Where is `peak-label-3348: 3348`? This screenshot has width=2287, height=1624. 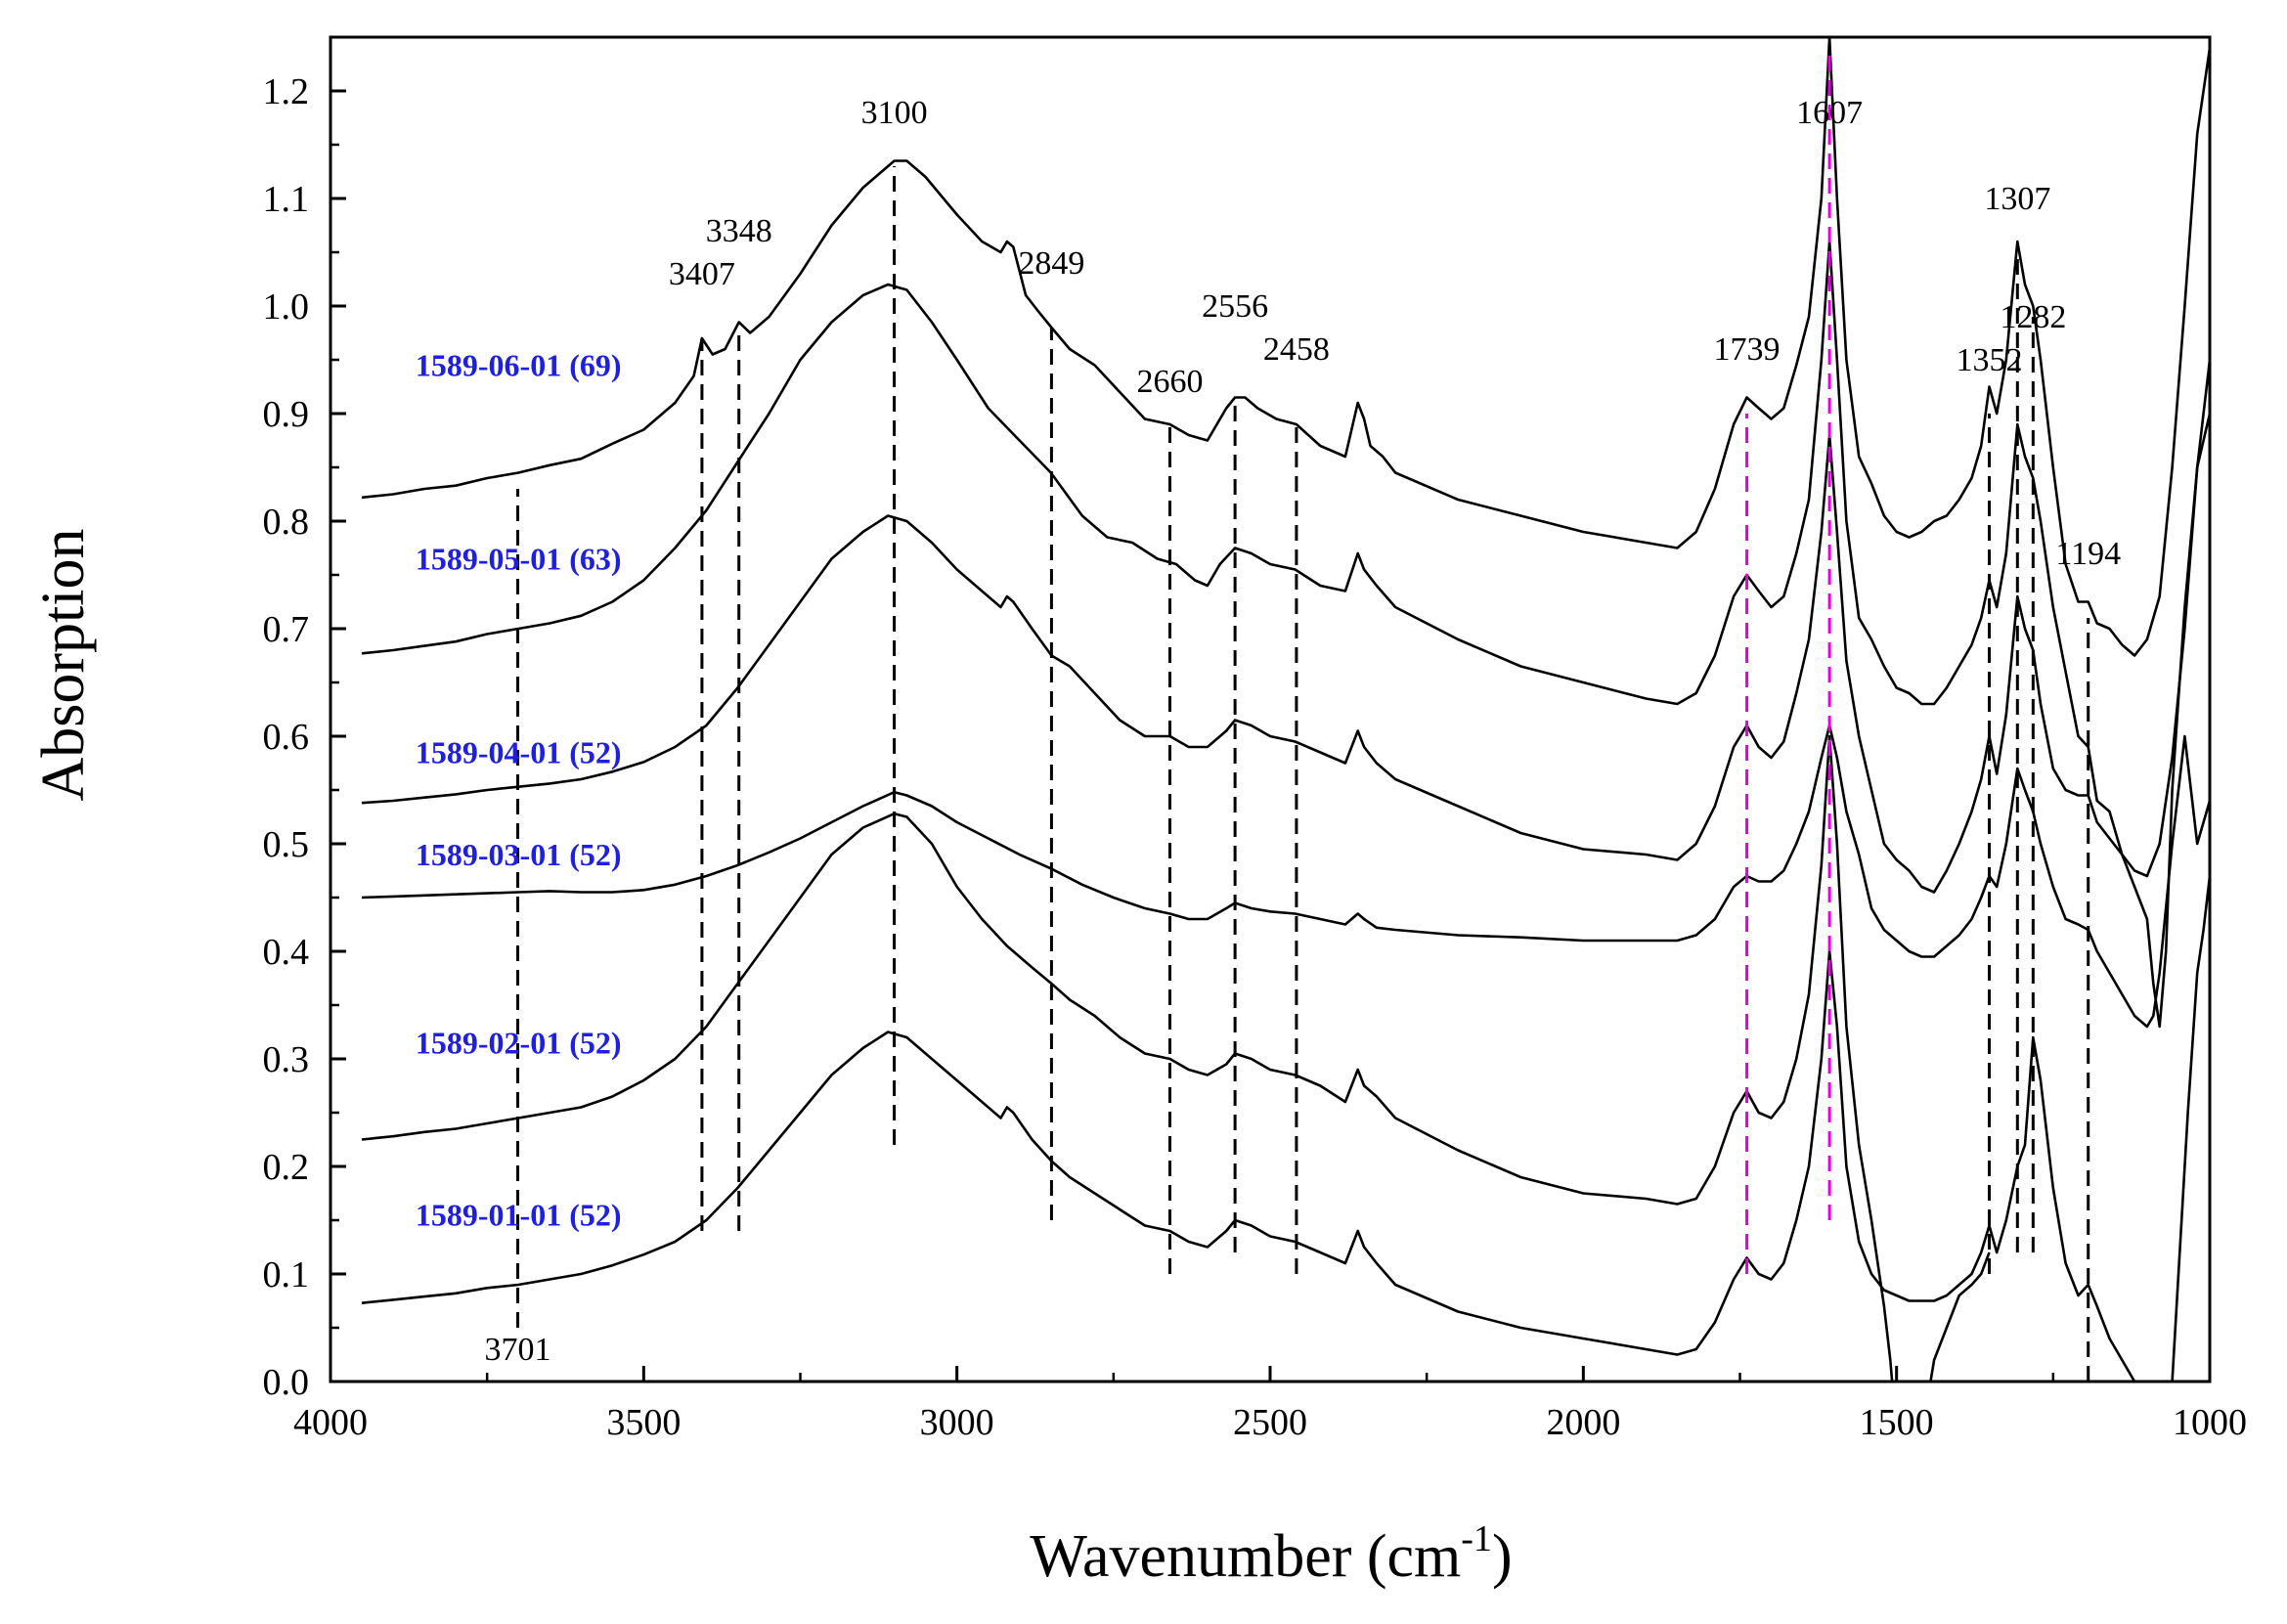 peak-label-3348: 3348 is located at coordinates (739, 231).